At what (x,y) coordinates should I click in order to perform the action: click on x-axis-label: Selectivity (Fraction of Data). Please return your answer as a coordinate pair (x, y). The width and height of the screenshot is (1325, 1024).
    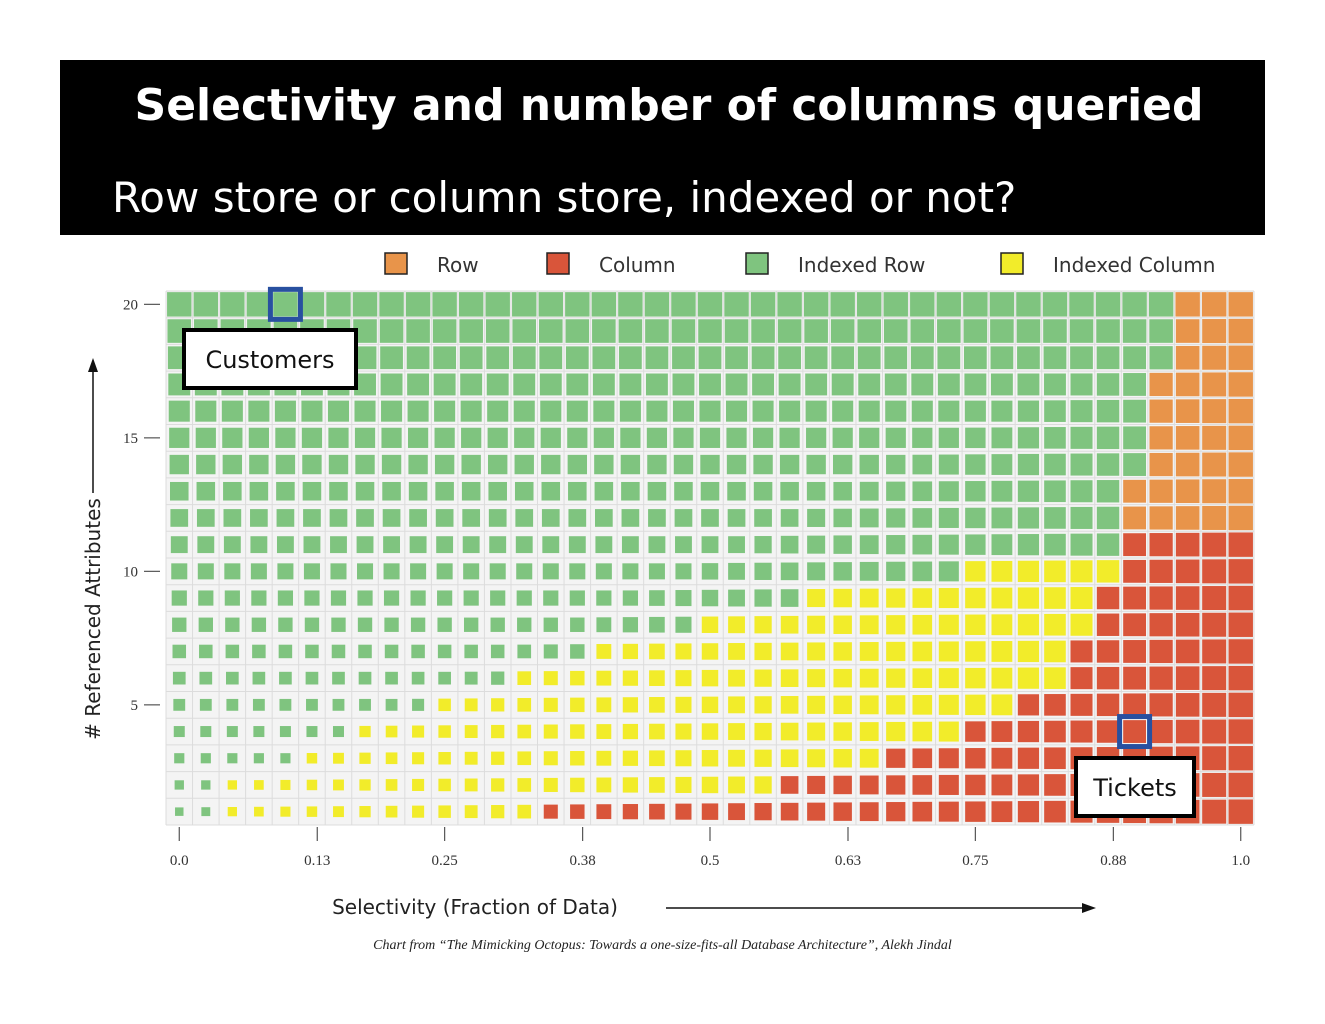
    Looking at the image, I should click on (475, 907).